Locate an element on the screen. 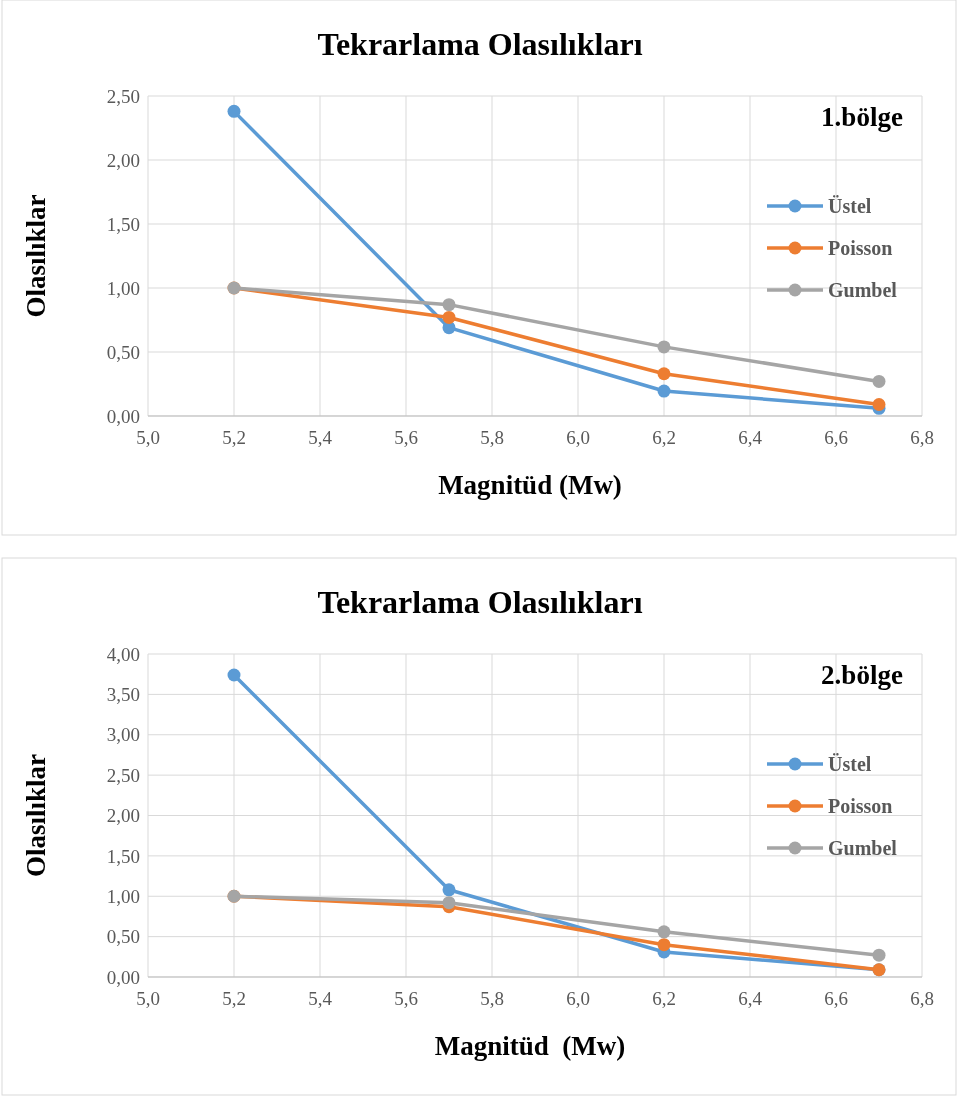 Image resolution: width=960 pixels, height=1097 pixels. y-tick-label: 4,00 is located at coordinates (123, 654).